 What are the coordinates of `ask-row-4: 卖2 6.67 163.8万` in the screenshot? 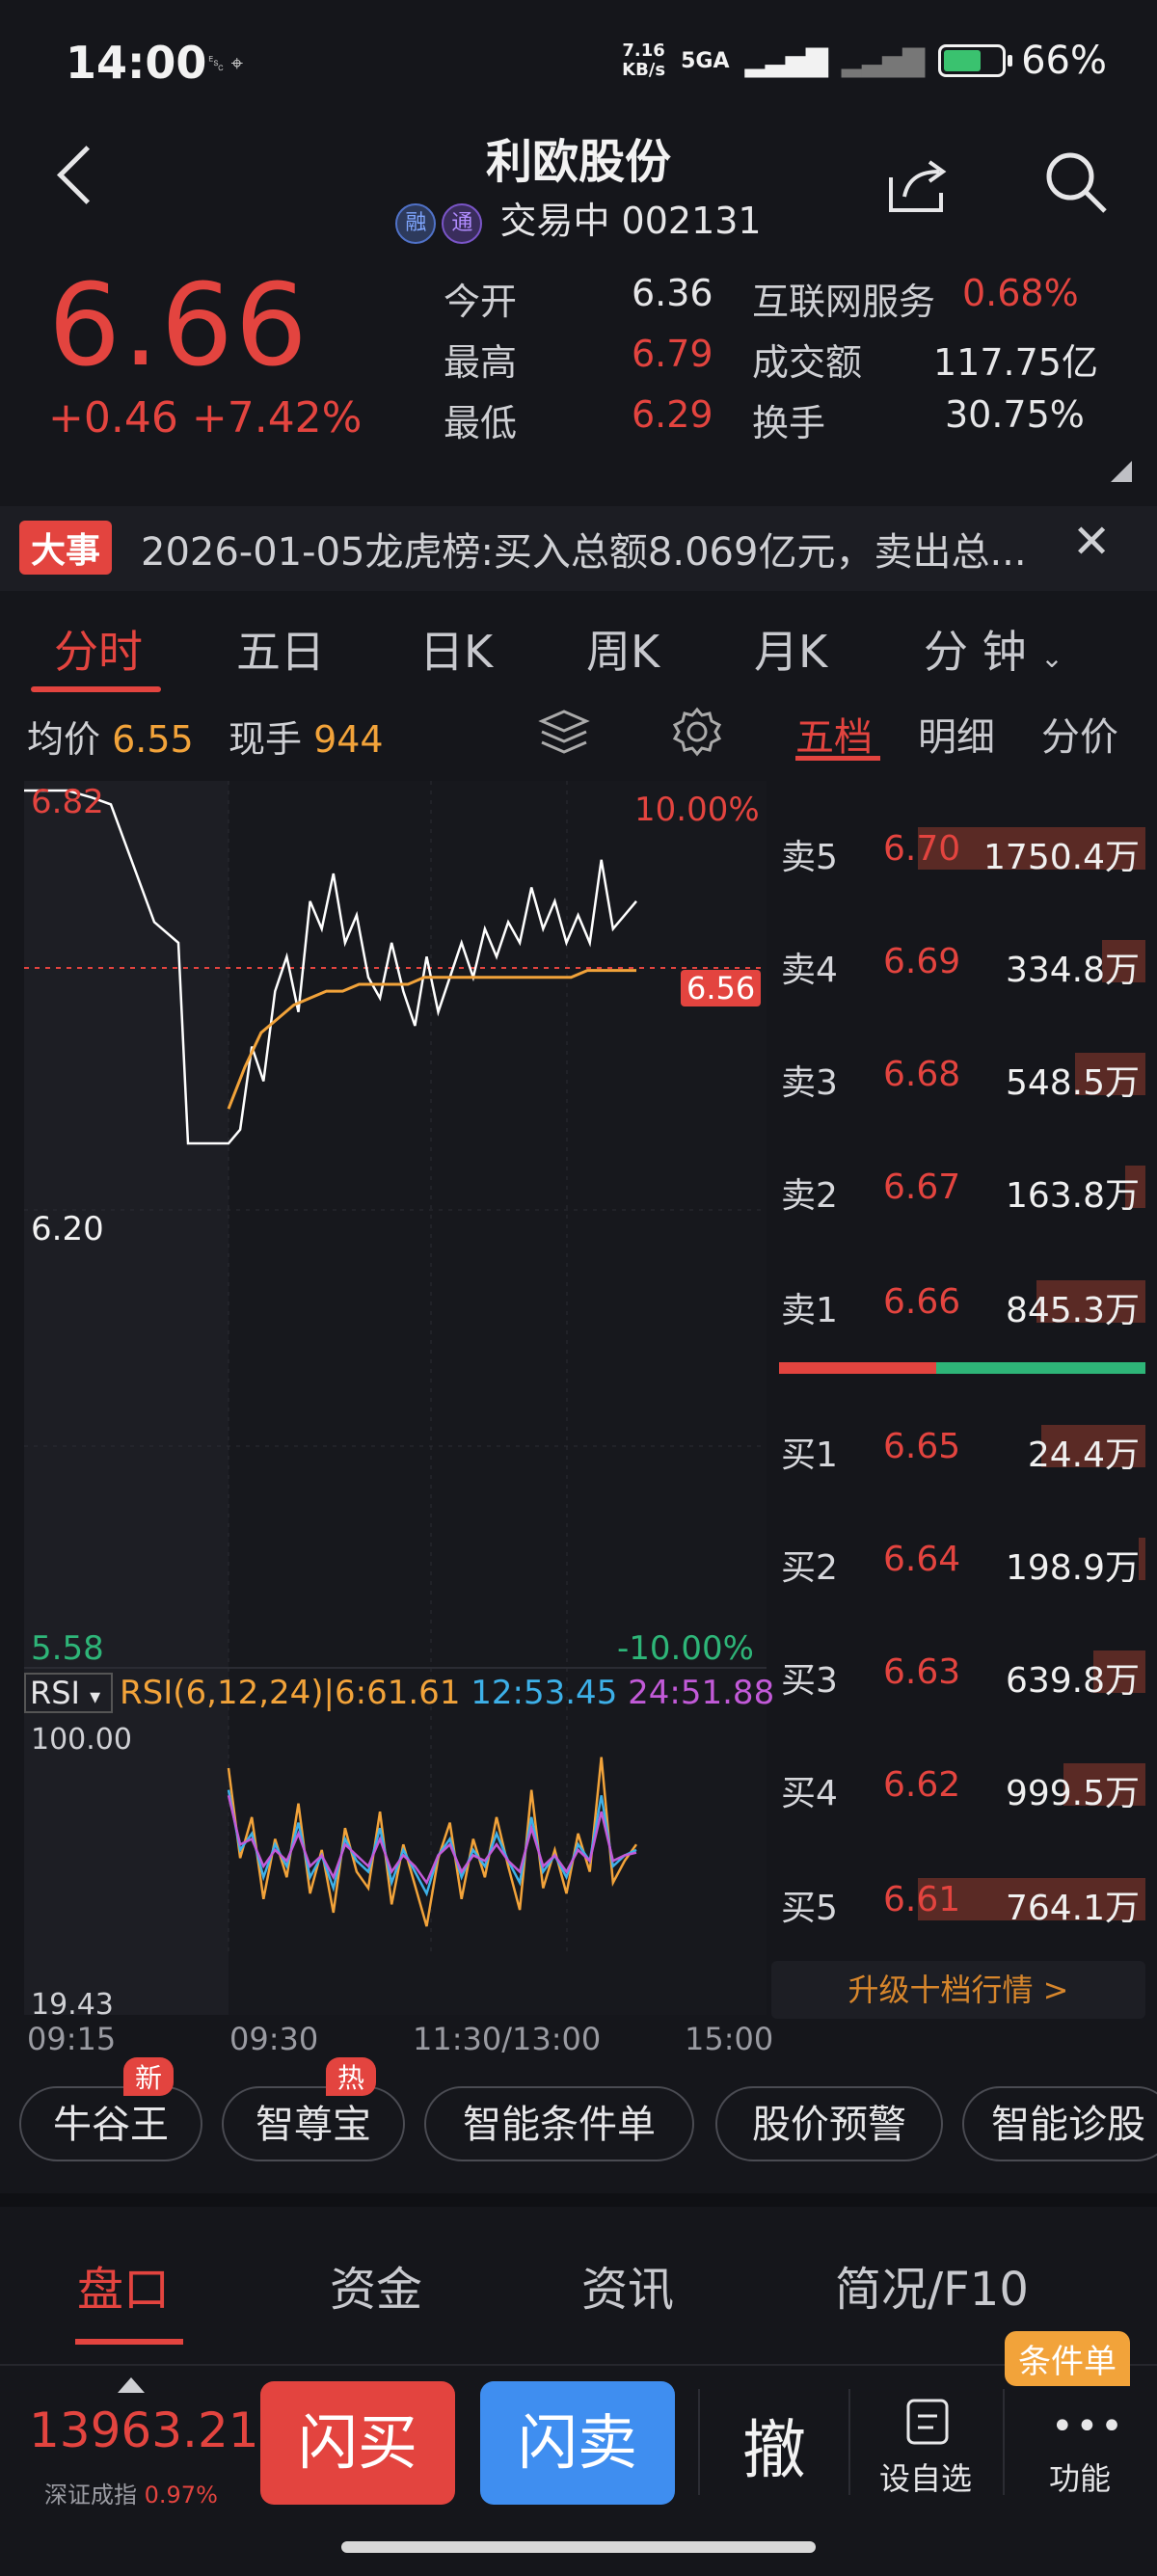 It's located at (962, 1191).